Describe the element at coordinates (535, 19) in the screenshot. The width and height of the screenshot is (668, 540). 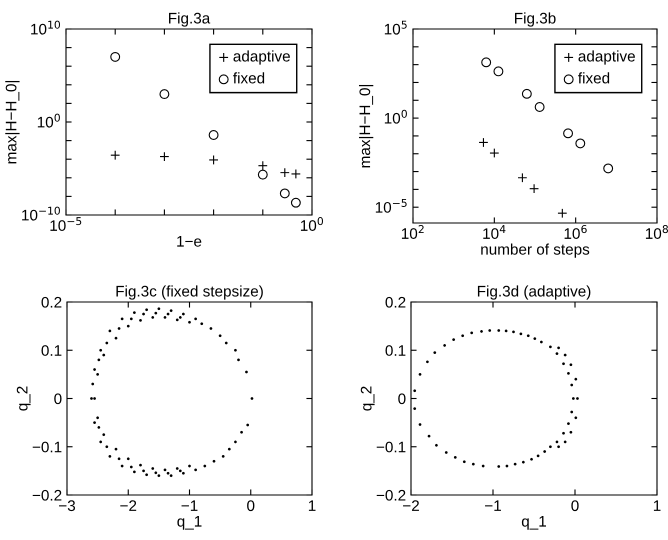
I see `chart-title: Fig.3b` at that location.